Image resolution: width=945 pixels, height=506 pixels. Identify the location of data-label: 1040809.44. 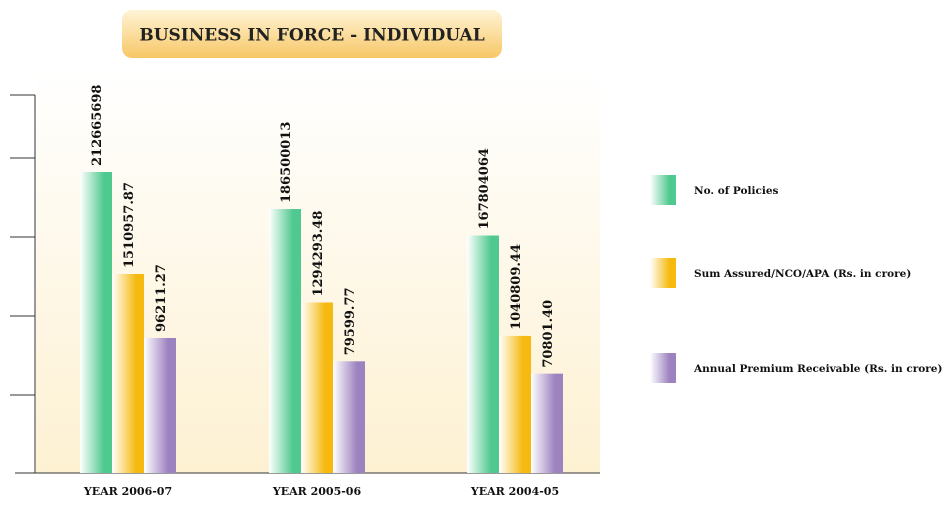
(516, 287).